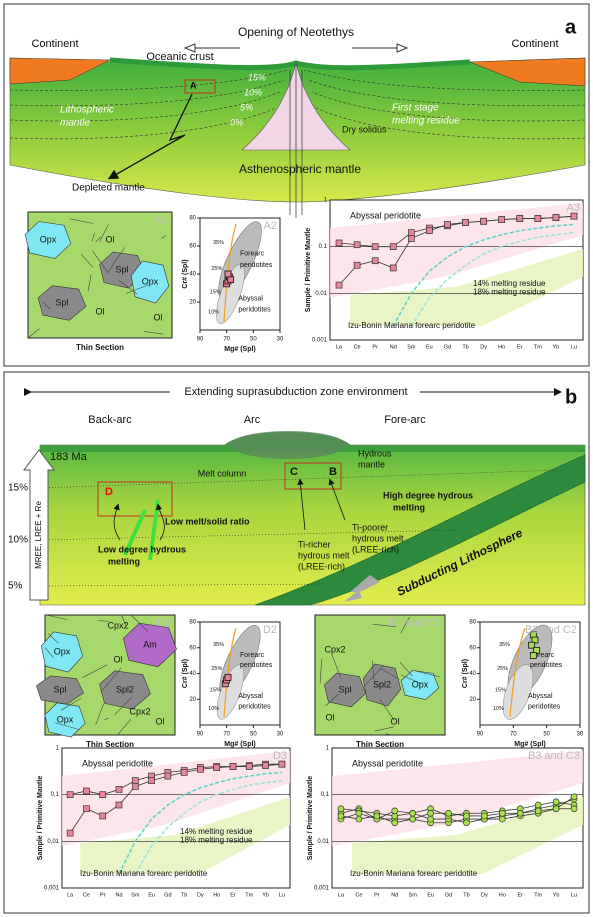  Describe the element at coordinates (257, 77) in the screenshot. I see `label: 15%` at that location.